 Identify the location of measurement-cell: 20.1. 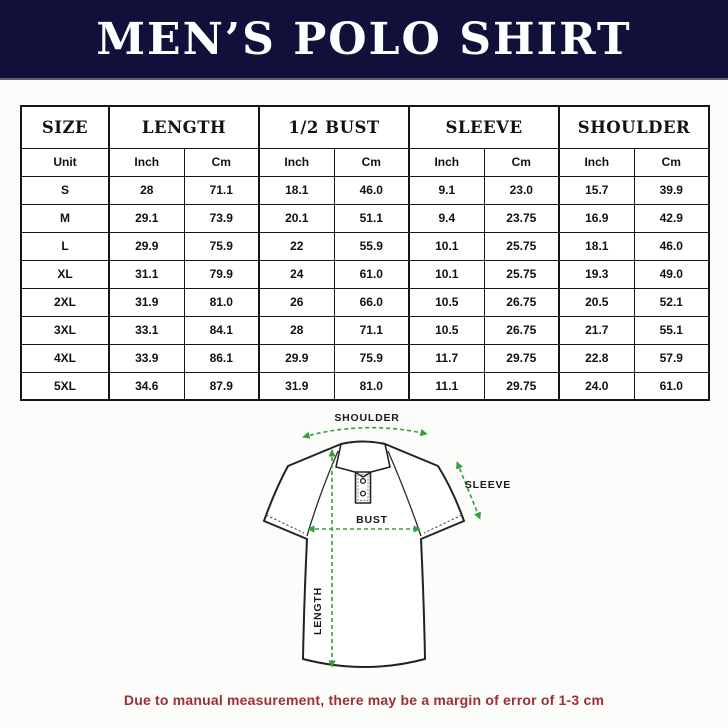
(296, 218).